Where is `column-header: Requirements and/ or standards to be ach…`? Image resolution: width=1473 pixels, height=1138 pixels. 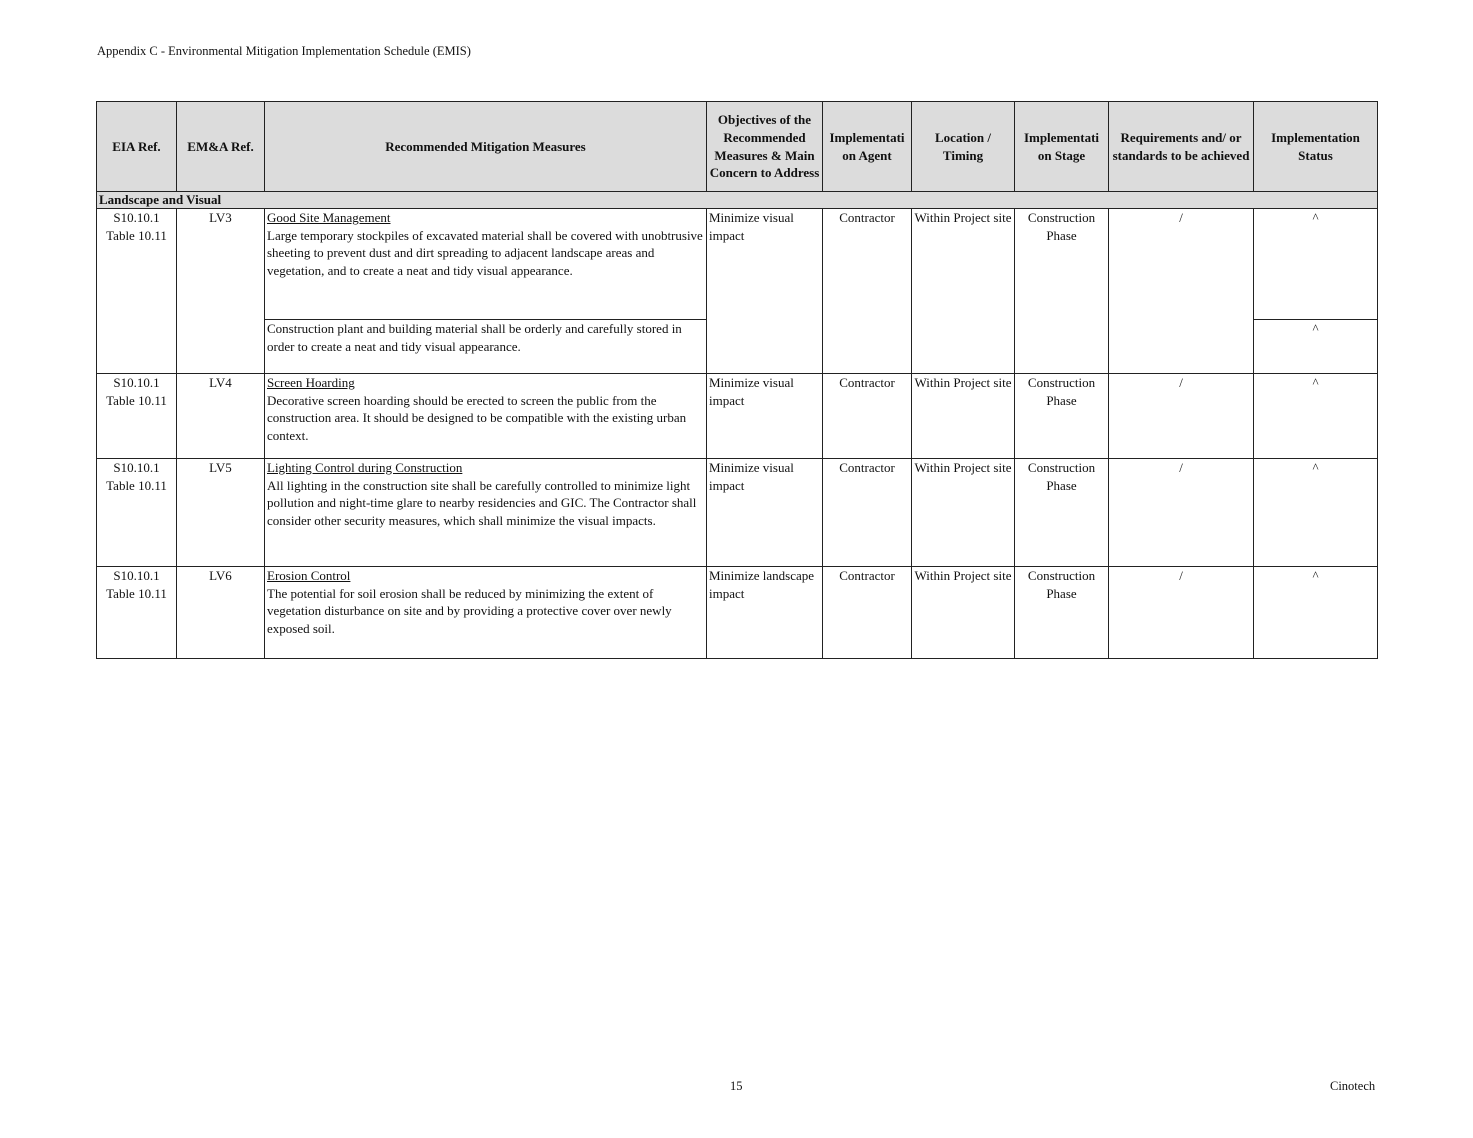 column-header: Requirements and/ or standards to be ach… is located at coordinates (1181, 146).